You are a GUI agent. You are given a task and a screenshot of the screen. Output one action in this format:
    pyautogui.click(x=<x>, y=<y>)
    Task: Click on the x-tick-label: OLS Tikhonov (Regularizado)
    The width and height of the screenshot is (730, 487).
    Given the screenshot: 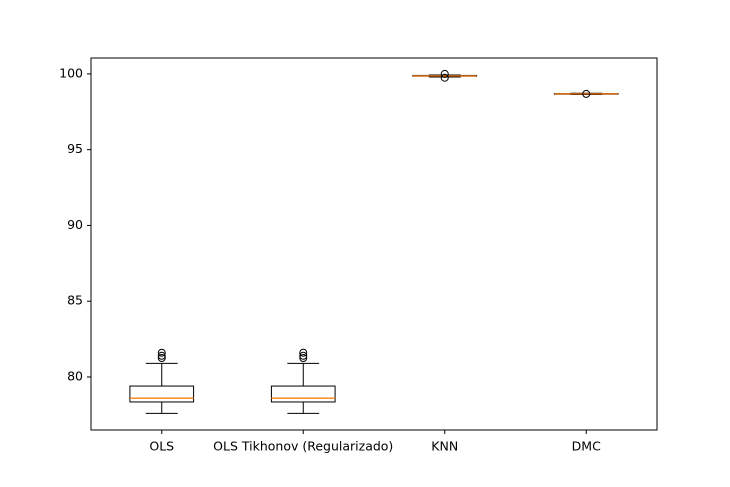 What is the action you would take?
    pyautogui.click(x=303, y=446)
    